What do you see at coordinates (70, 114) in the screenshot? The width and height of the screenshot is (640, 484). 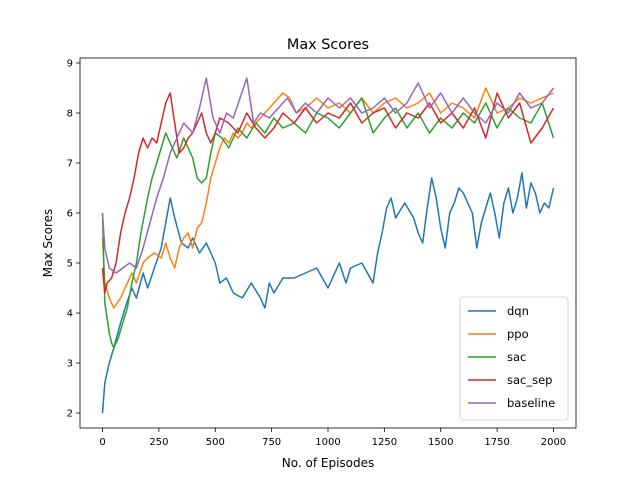 I see `y-tick-label: 8` at bounding box center [70, 114].